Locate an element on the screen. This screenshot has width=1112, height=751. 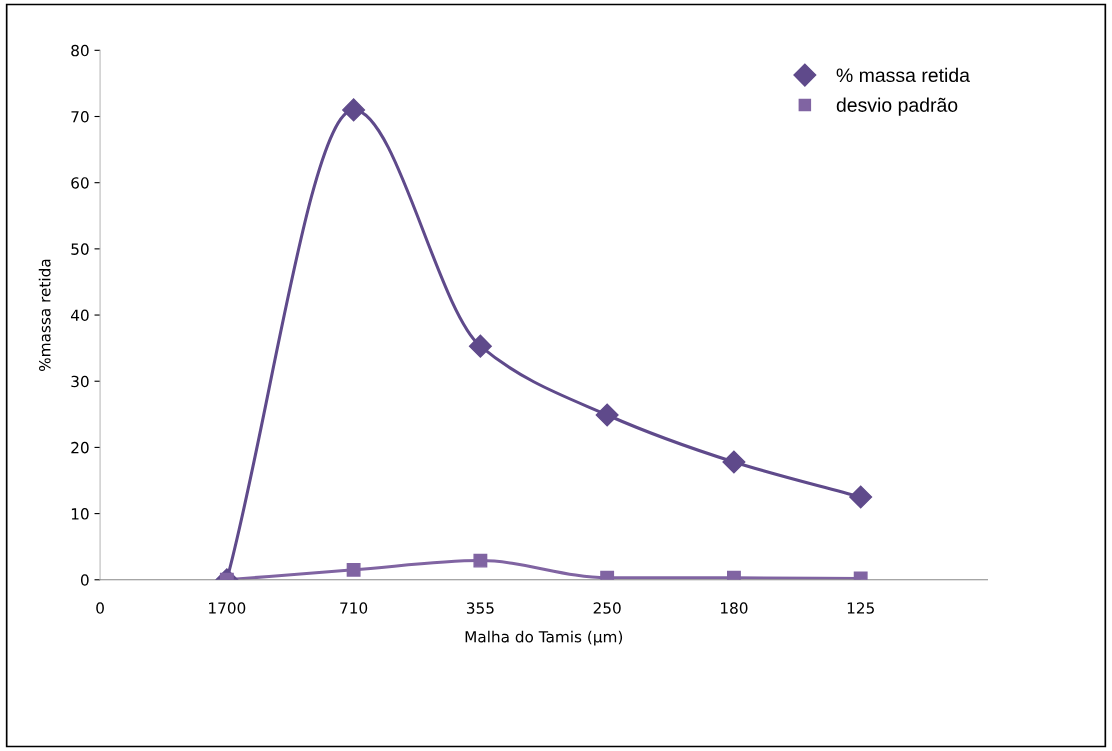
x-tick-label: 355 is located at coordinates (480, 608).